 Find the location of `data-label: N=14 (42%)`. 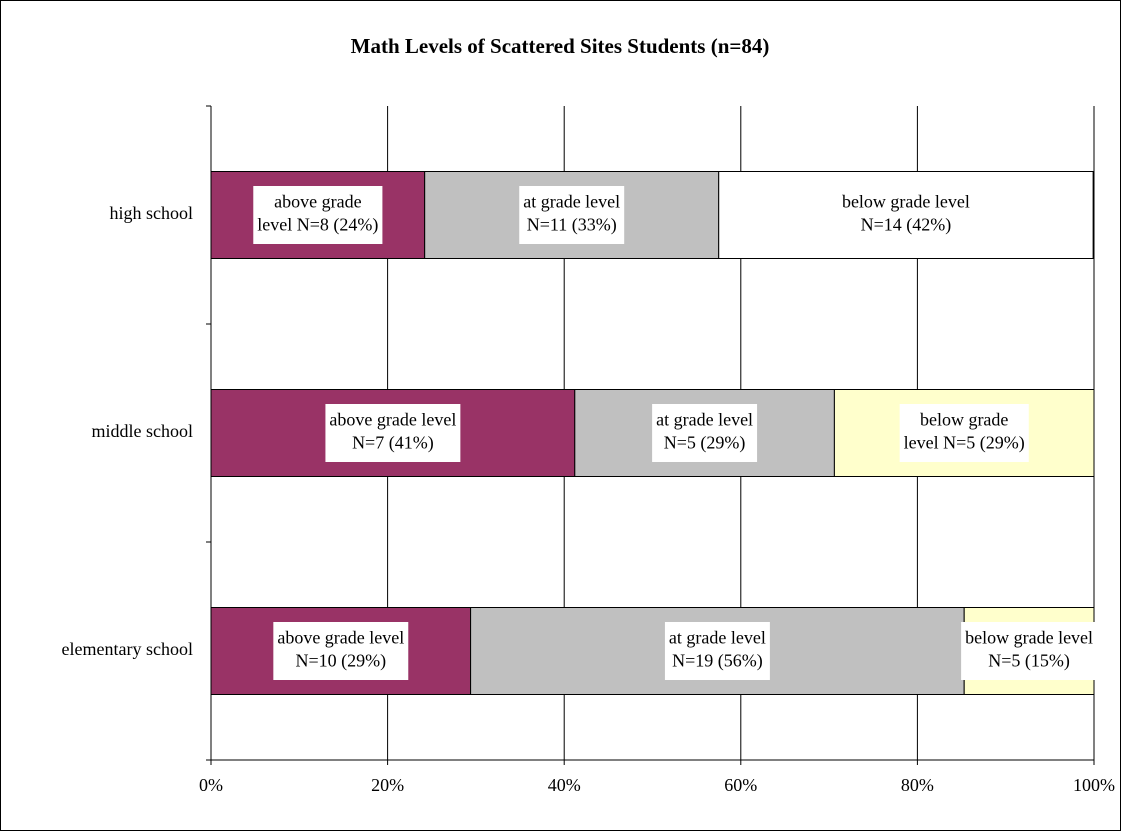

data-label: N=14 (42%) is located at coordinates (906, 225).